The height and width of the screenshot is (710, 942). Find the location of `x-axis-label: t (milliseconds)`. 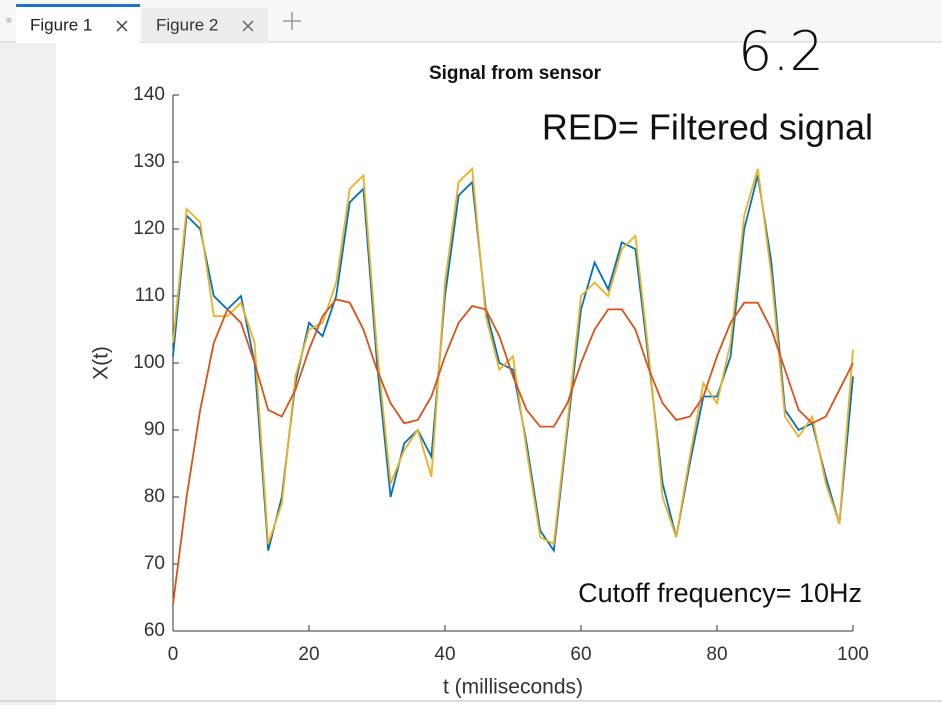

x-axis-label: t (milliseconds) is located at coordinates (513, 687).